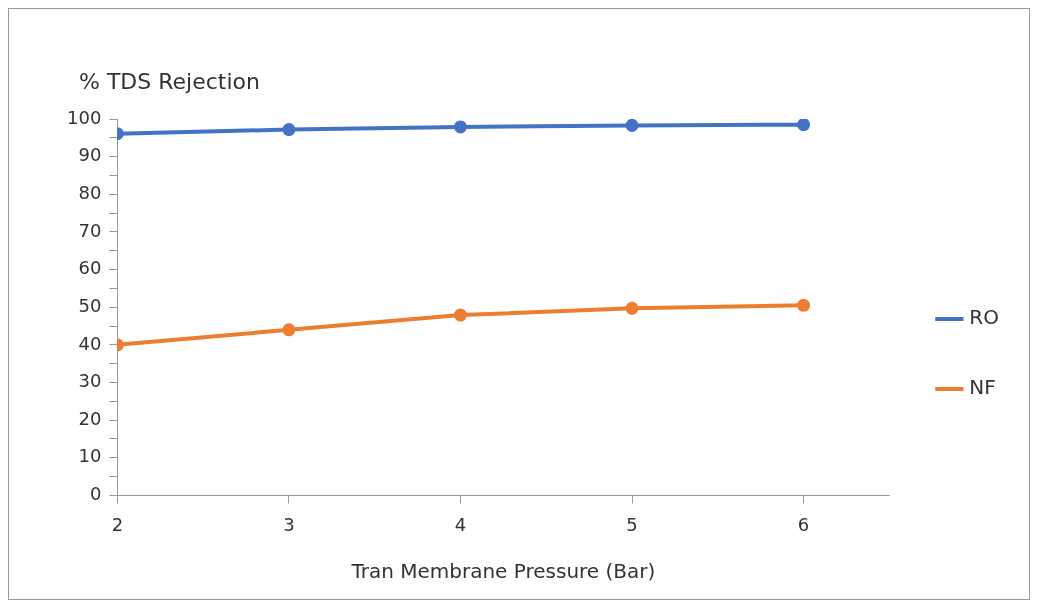 The width and height of the screenshot is (1039, 608). Describe the element at coordinates (90, 268) in the screenshot. I see `y-tick-label: 60` at that location.